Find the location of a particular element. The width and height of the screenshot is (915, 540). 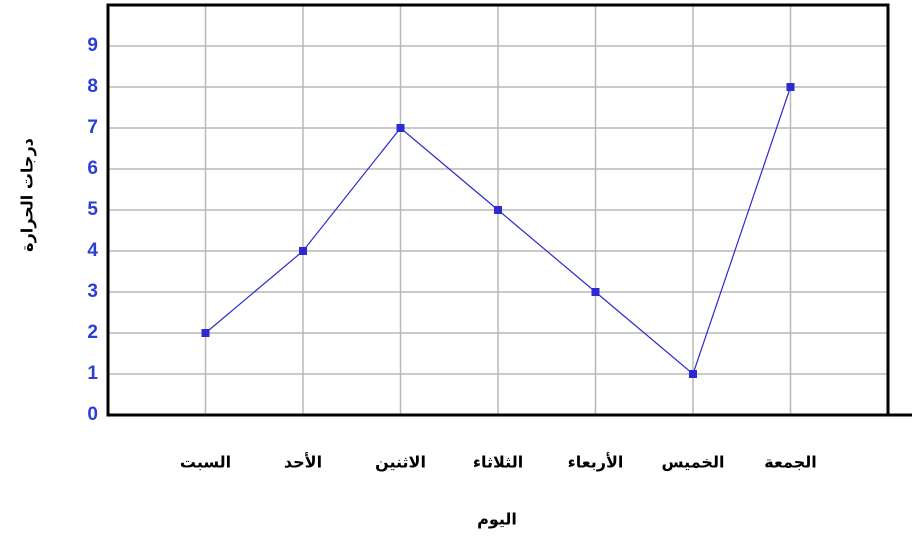

y-tick-label: 8 is located at coordinates (92, 86).